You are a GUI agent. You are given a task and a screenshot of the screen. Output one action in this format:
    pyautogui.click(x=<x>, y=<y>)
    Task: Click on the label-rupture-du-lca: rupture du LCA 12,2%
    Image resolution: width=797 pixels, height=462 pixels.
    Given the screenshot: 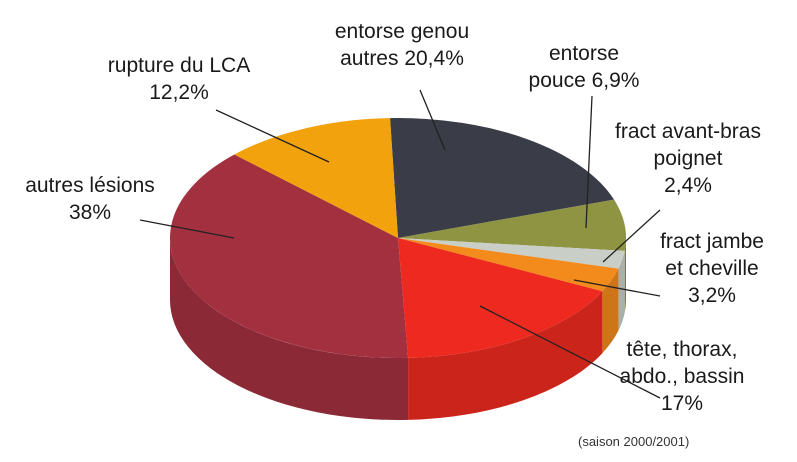 What is the action you would take?
    pyautogui.click(x=179, y=79)
    